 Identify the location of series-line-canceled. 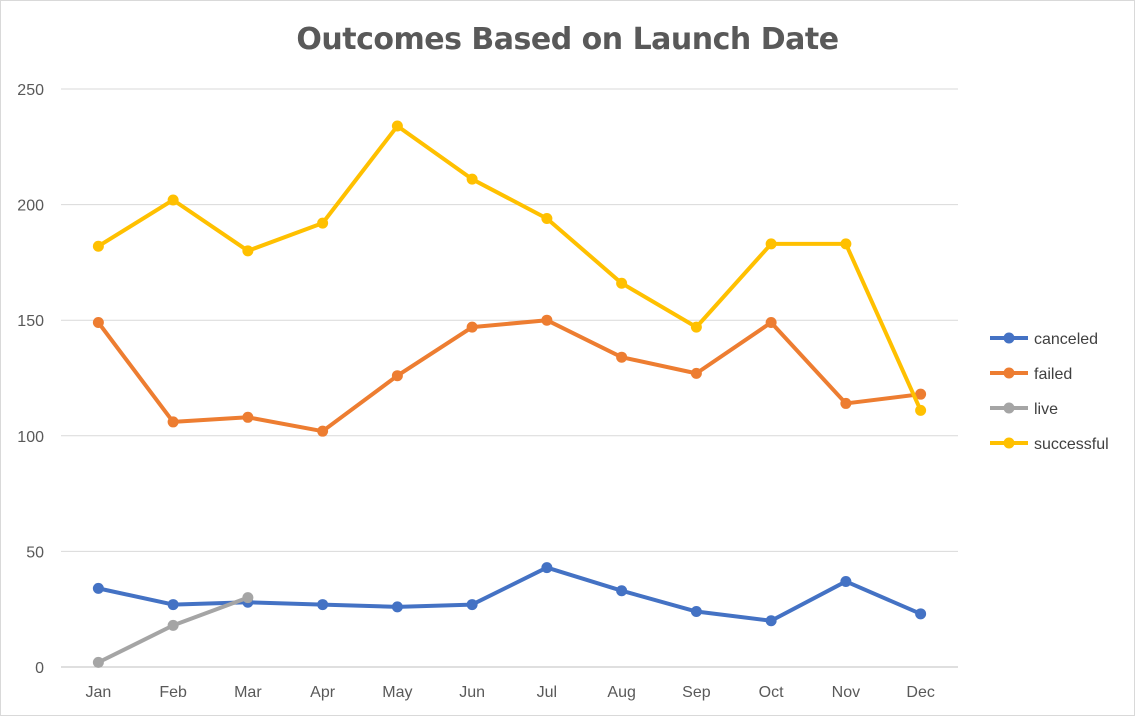
(509, 594).